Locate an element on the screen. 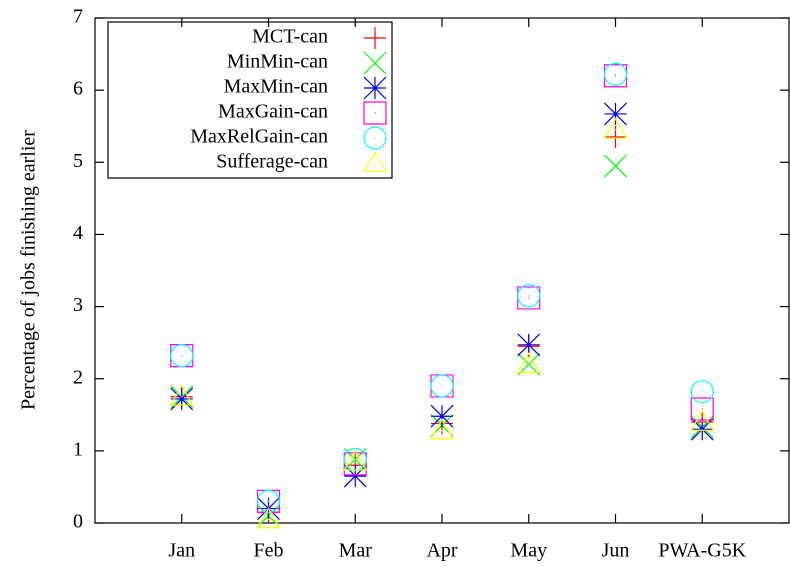 The image size is (790, 567). y-tick-label: 7 is located at coordinates (78, 17).